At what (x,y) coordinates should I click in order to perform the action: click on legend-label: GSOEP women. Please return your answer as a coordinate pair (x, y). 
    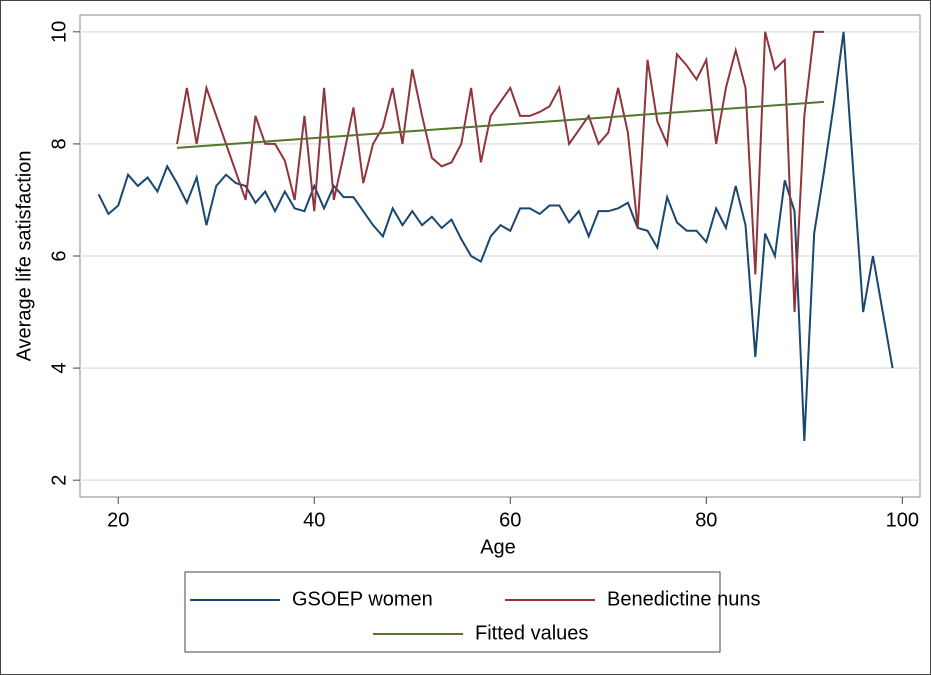
    Looking at the image, I should click on (362, 599).